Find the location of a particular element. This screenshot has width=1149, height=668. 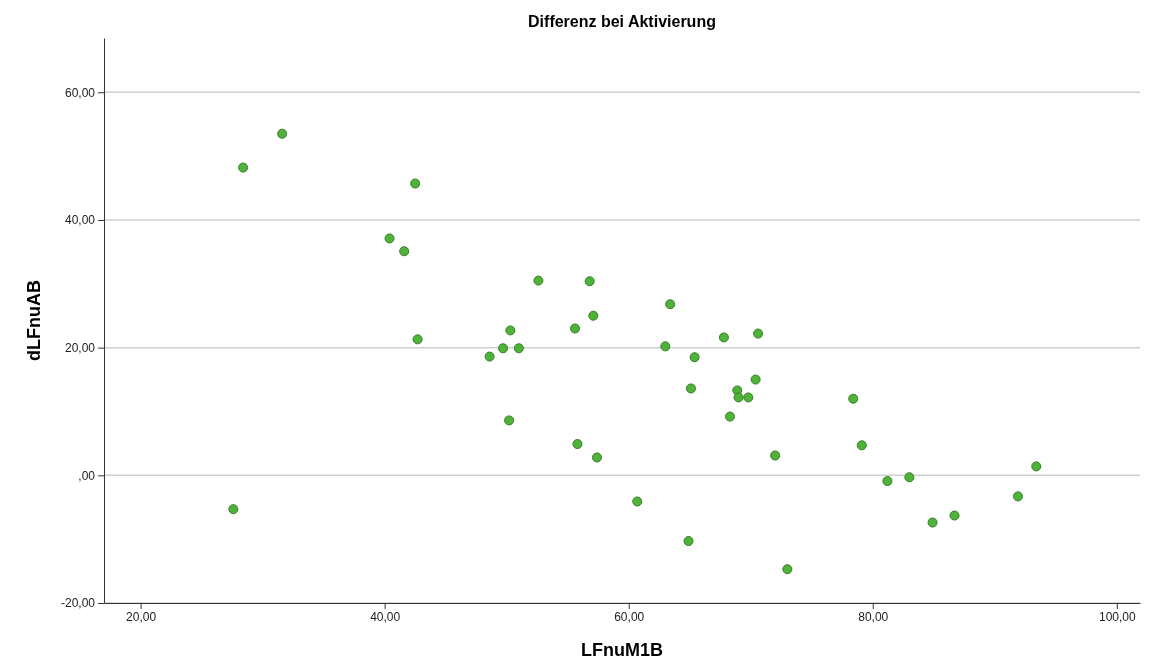

x-axis-title: LFnuM1B is located at coordinates (622, 650).